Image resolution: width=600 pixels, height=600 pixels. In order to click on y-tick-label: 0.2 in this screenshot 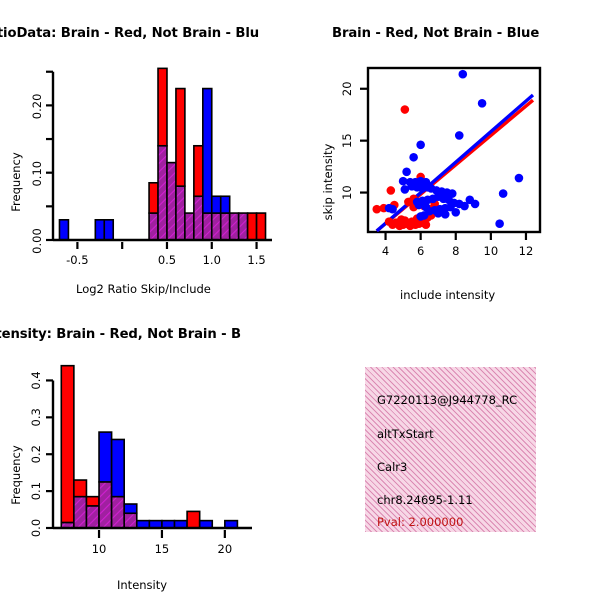, I will do `click(36, 454)`.